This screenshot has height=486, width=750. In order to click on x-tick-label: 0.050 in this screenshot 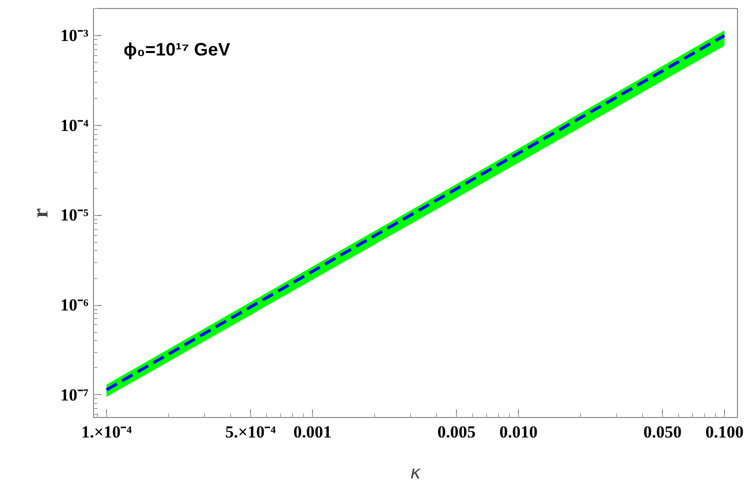, I will do `click(662, 432)`.